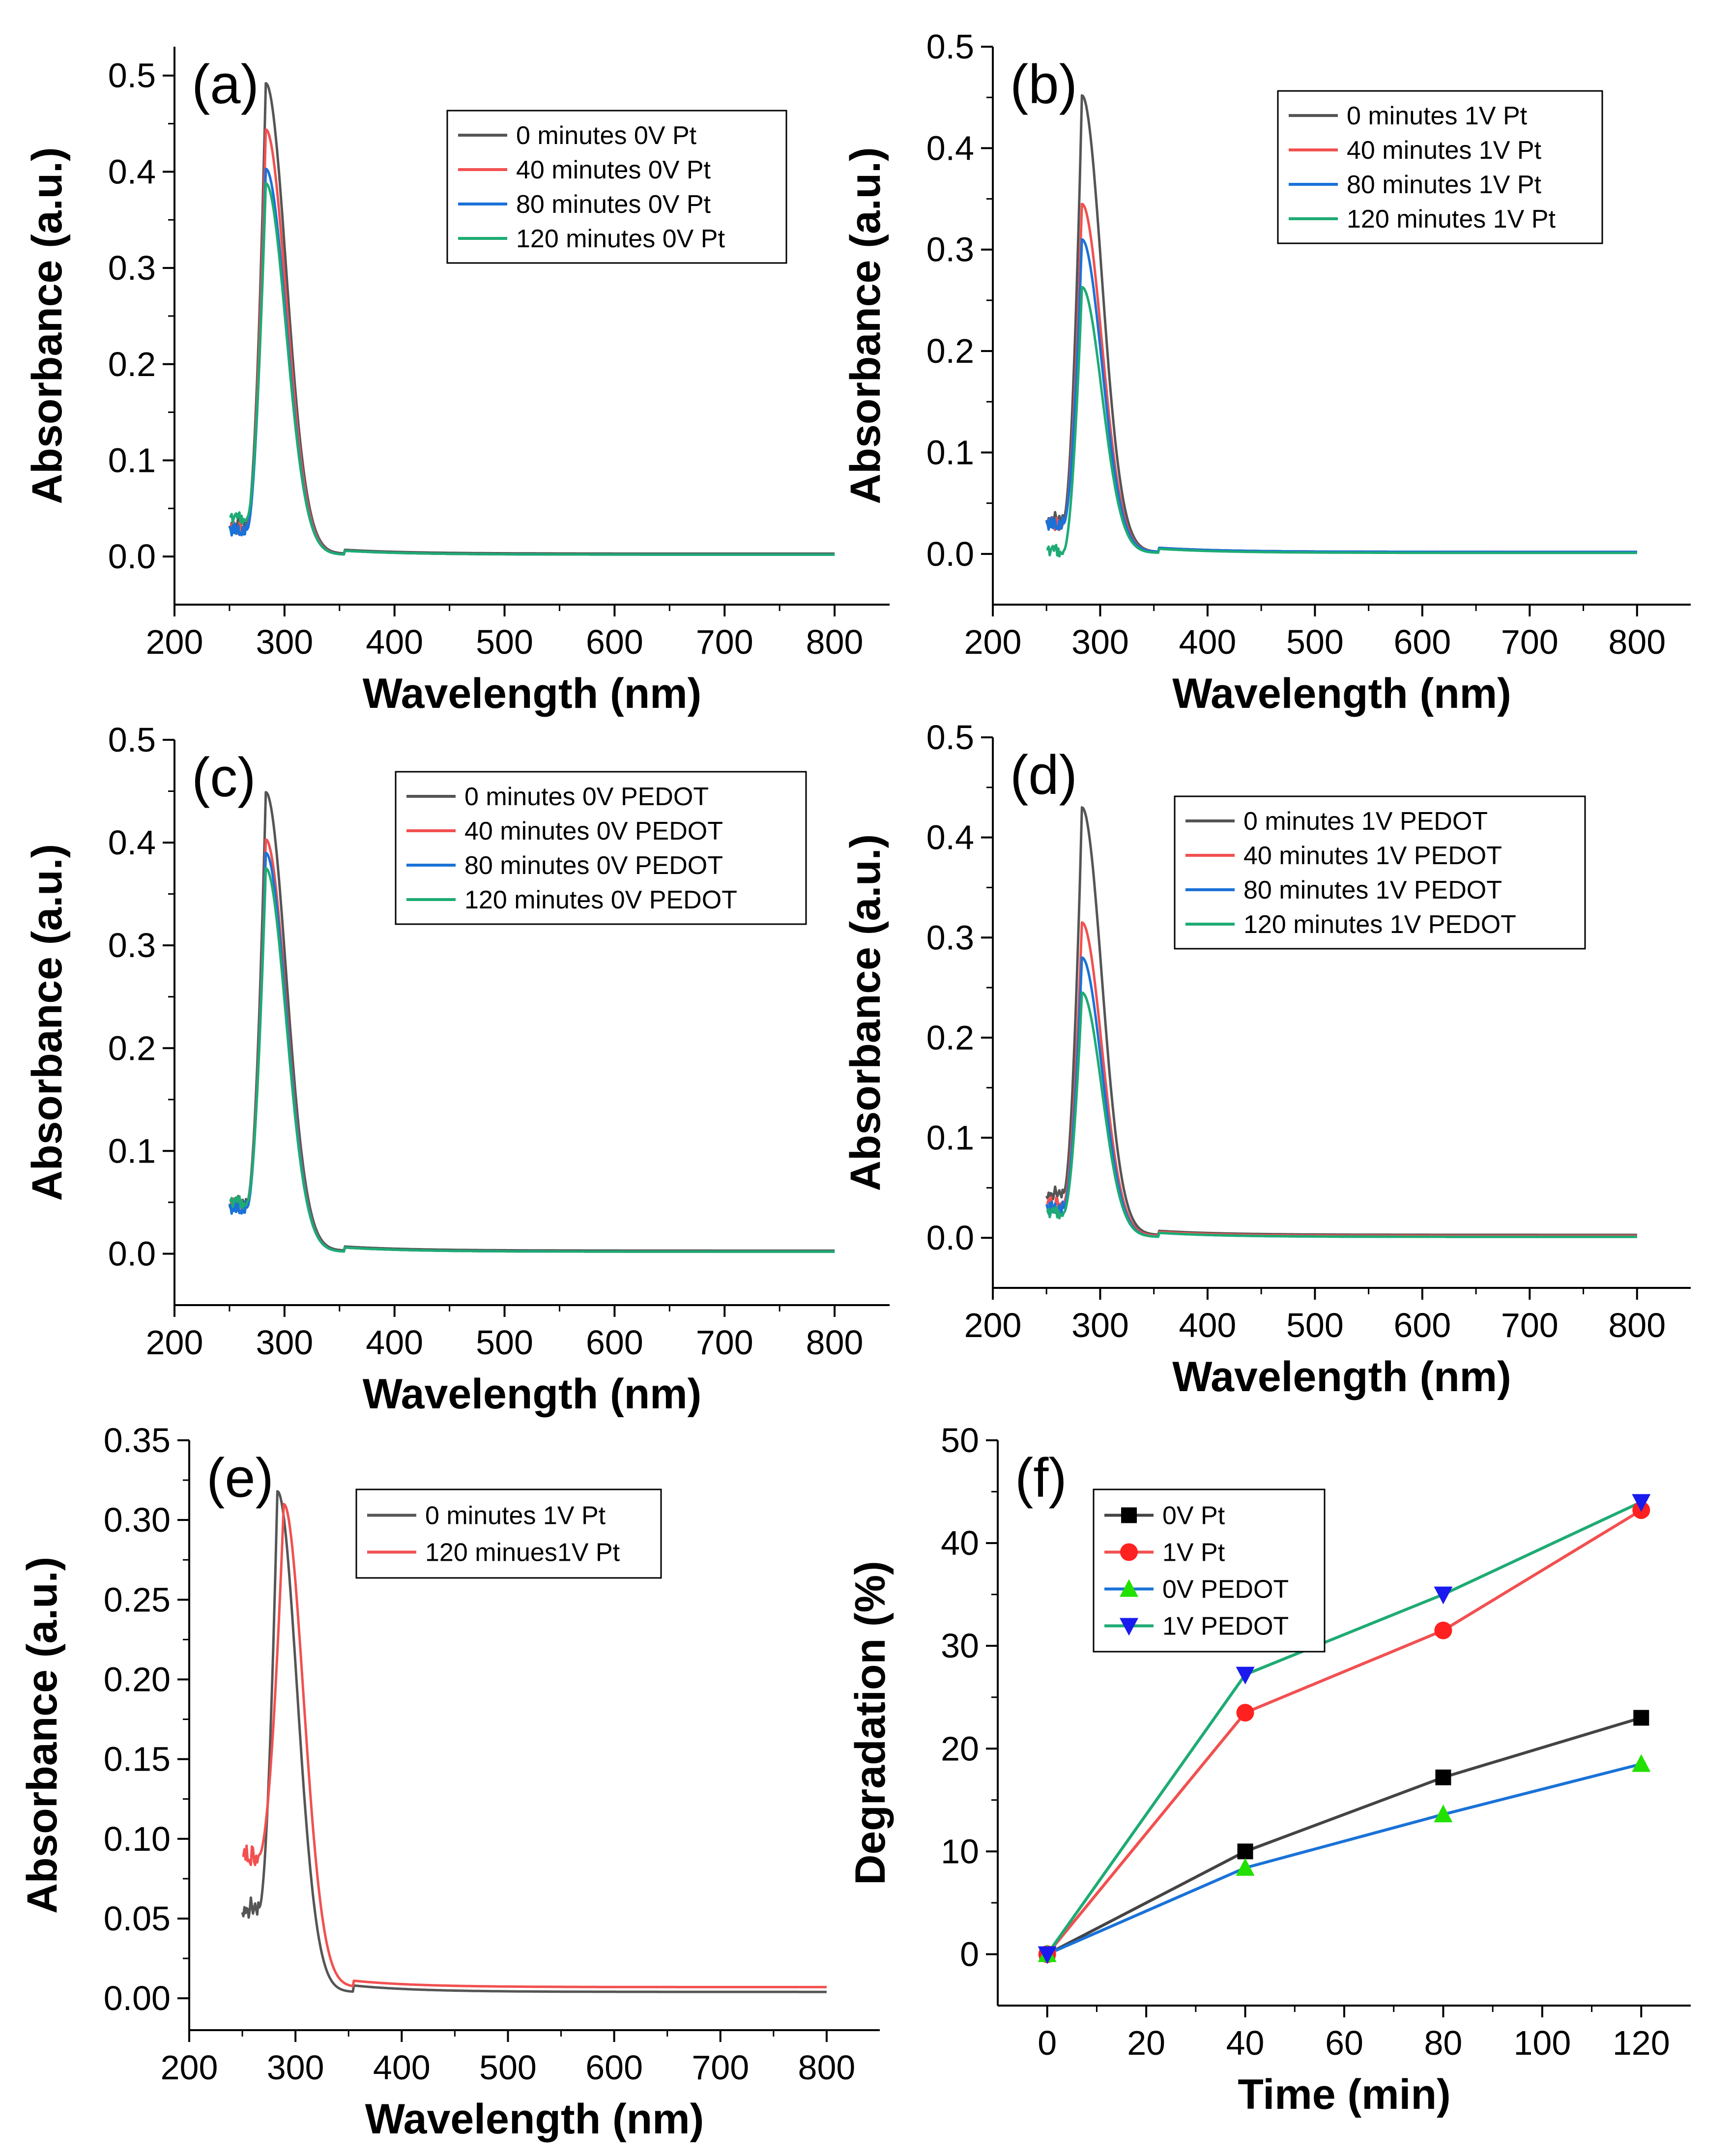 This screenshot has height=2156, width=1733. What do you see at coordinates (47, 1022) in the screenshot?
I see `y-axis-title: Absorbance (a.u.)` at bounding box center [47, 1022].